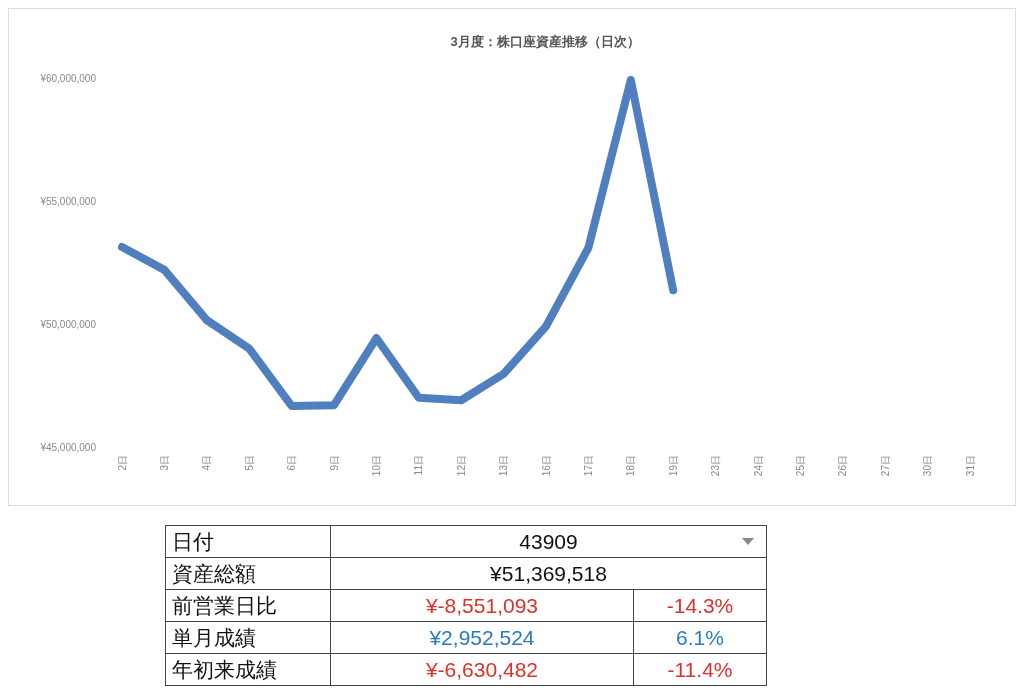 The image size is (1024, 699). I want to click on x-tick-label: 9日, so click(334, 463).